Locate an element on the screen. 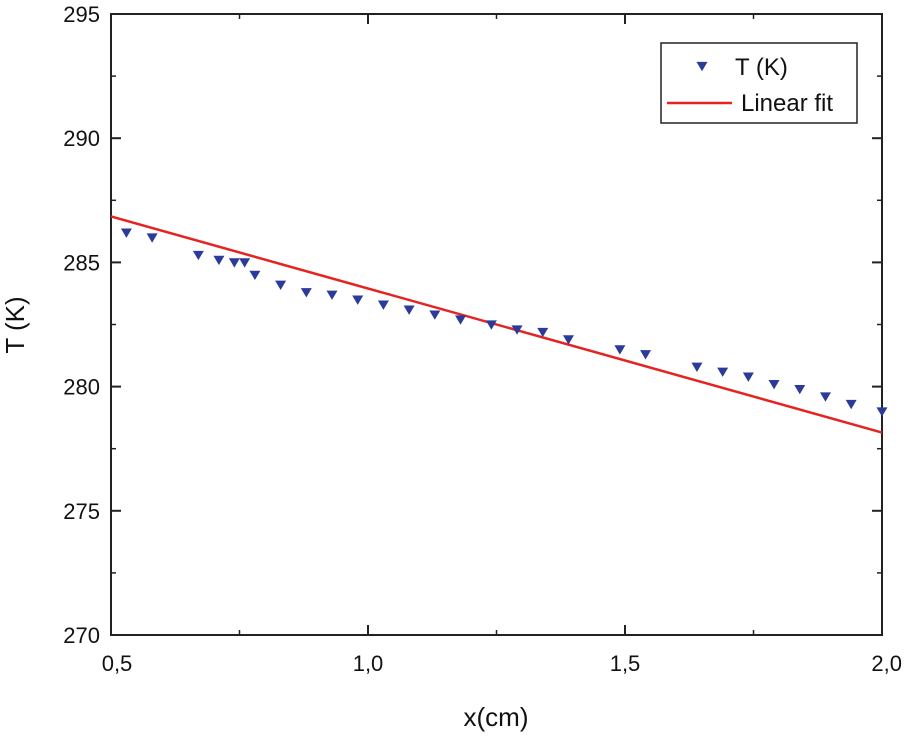 This screenshot has width=905, height=737. y-tick-label: 290 is located at coordinates (81, 138).